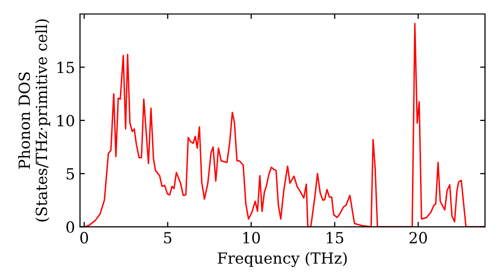 Image resolution: width=500 pixels, height=280 pixels. What do you see at coordinates (70, 174) in the screenshot?
I see `y-tick-label: 5` at bounding box center [70, 174].